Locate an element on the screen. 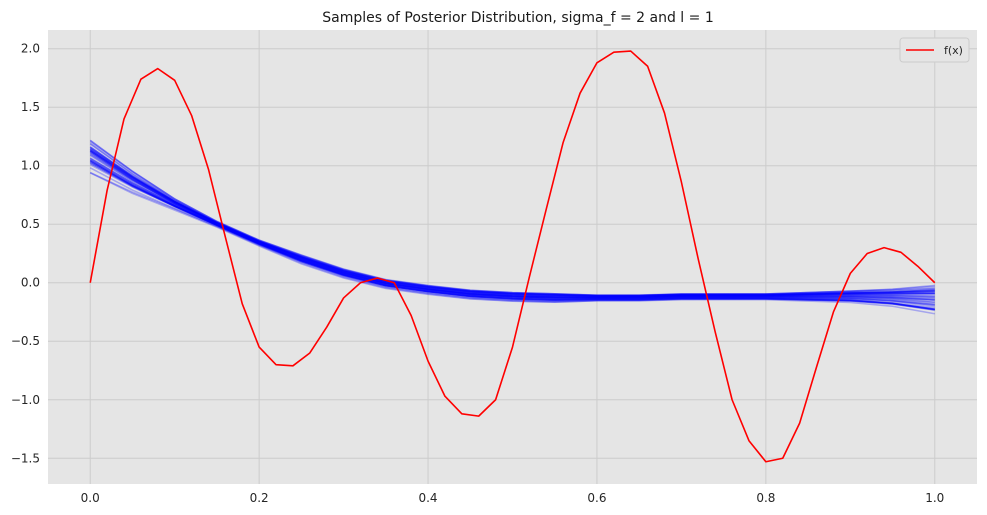  x-axis-ticks: 0.0 0.2 0.4 0.6 0.8 1.0 is located at coordinates (513, 498).